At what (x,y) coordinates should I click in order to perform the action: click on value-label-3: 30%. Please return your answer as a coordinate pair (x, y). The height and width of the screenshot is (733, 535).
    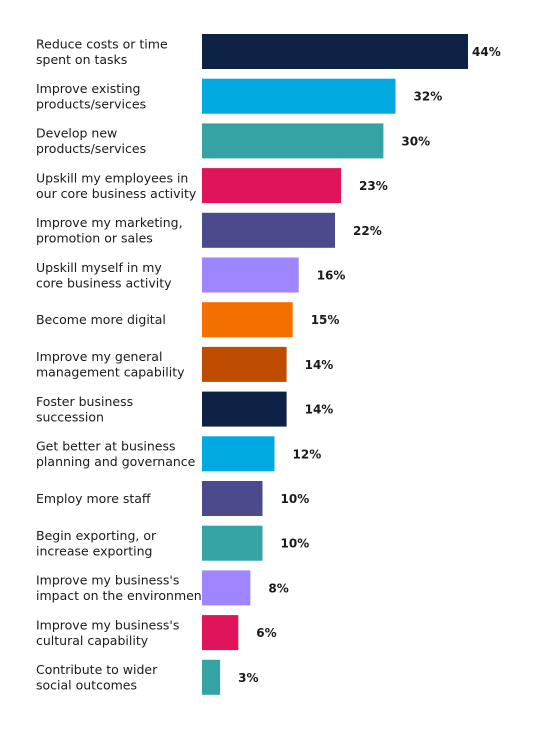
    Looking at the image, I should click on (415, 141).